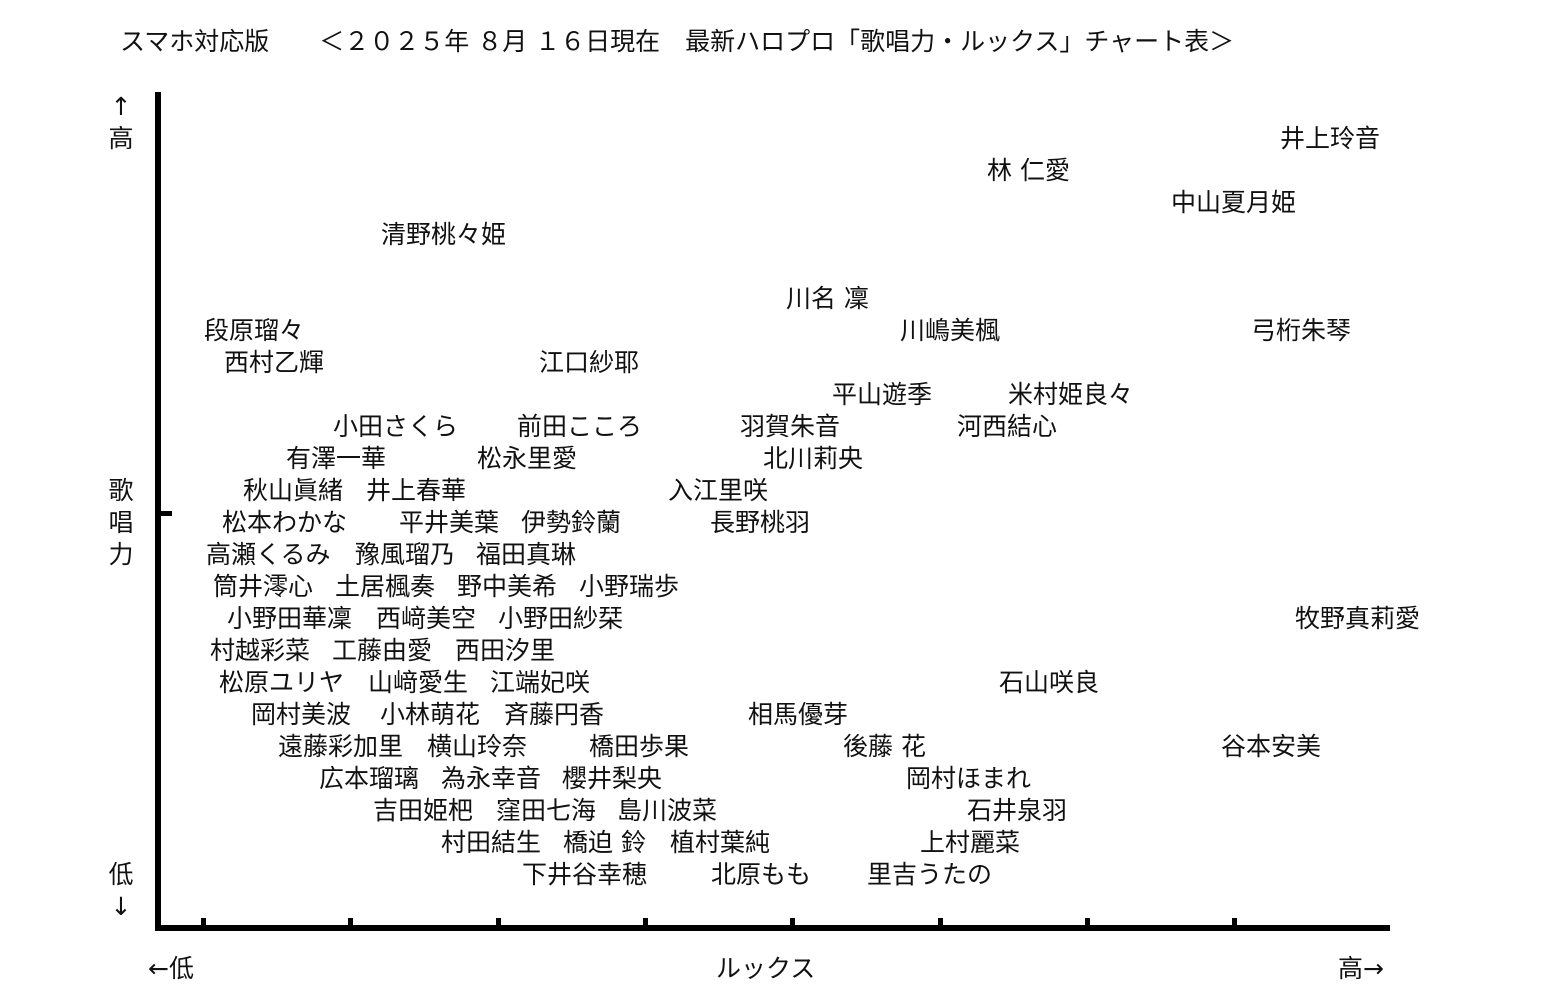 This screenshot has height=1002, width=1562. Describe the element at coordinates (629, 586) in the screenshot. I see `member-label: 小野瑞歩` at that location.